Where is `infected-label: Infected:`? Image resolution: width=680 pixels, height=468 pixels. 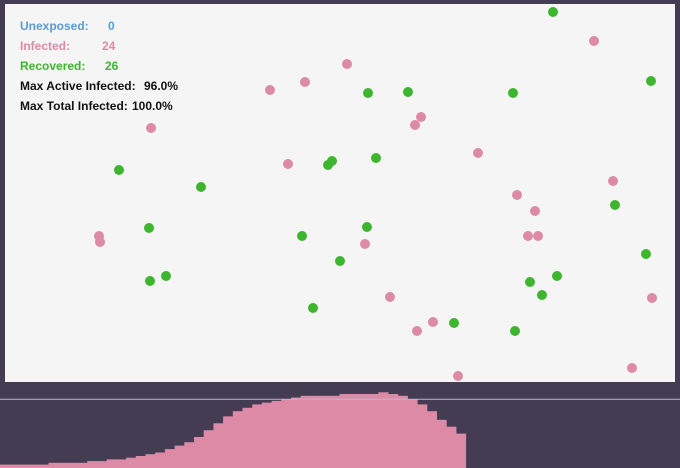 infected-label: Infected: is located at coordinates (45, 46).